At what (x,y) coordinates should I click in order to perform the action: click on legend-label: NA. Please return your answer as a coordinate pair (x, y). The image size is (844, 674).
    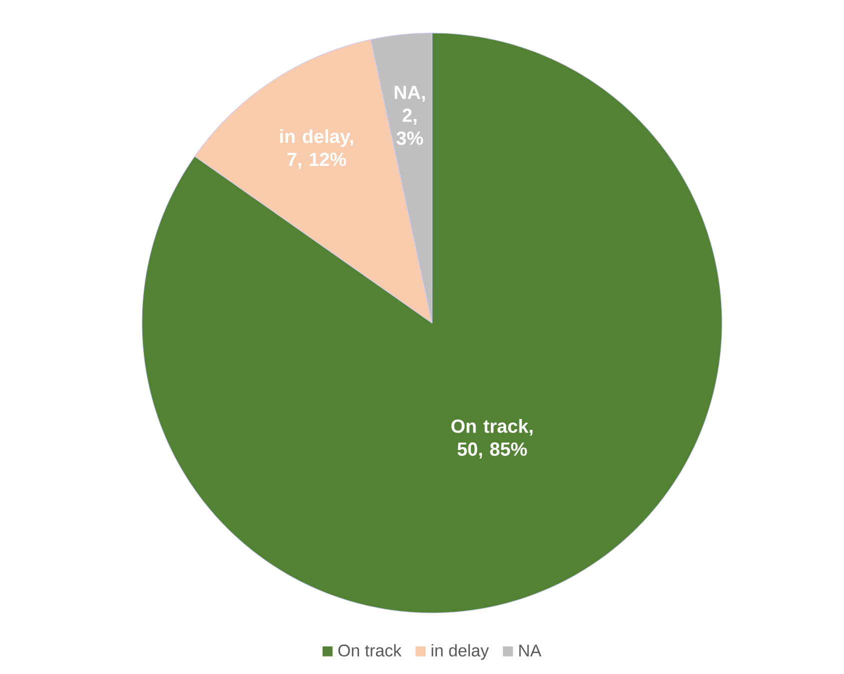
    Looking at the image, I should click on (530, 650).